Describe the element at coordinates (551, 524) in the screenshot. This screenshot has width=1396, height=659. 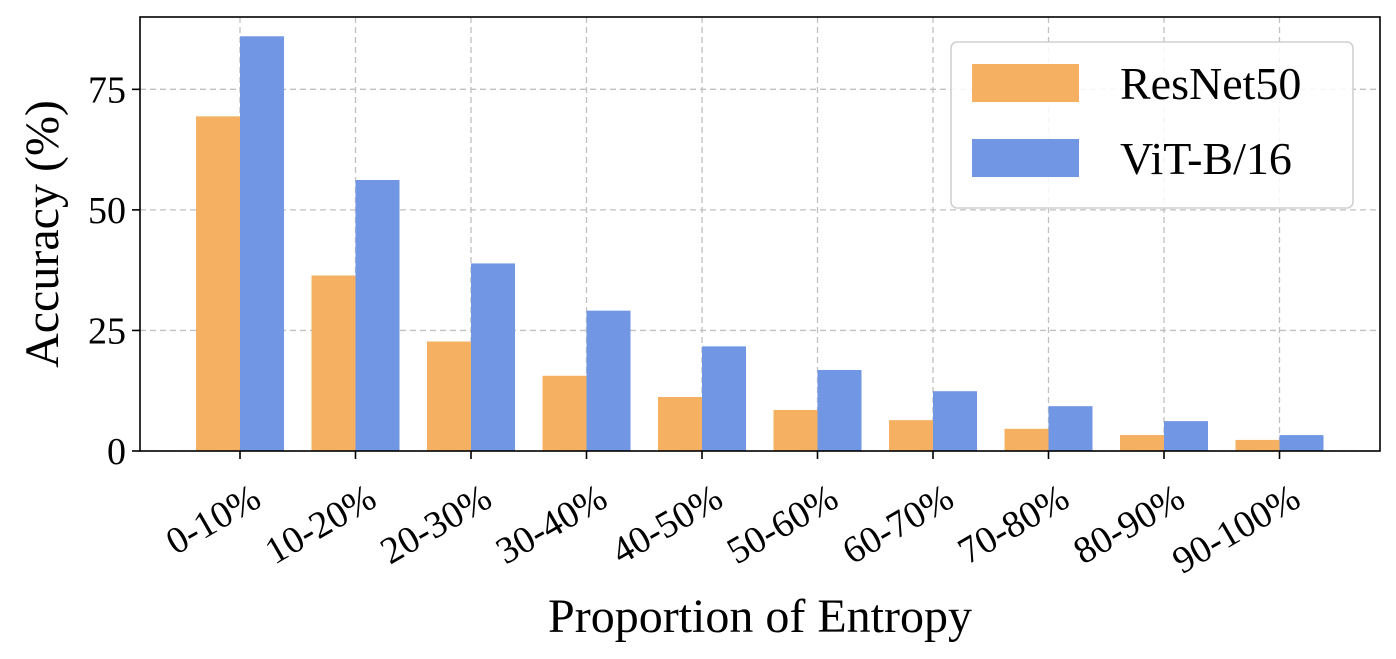
I see `x-tick-label: 30-40%` at that location.